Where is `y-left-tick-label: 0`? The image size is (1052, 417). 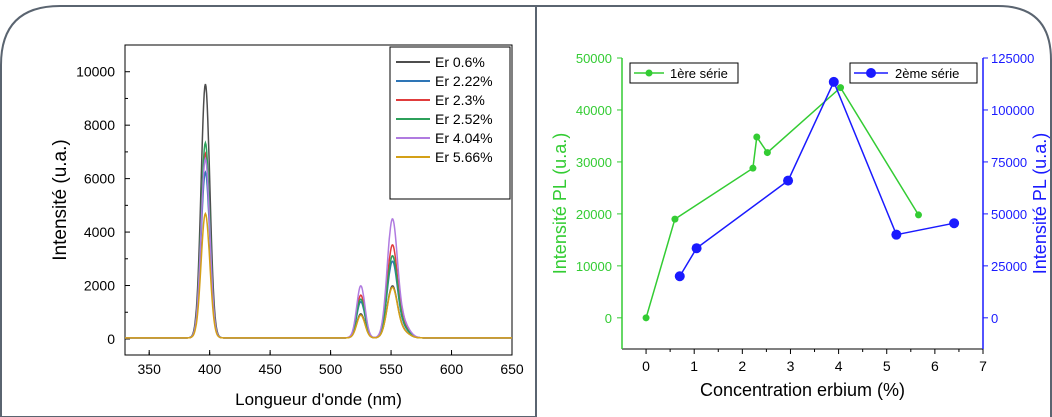 y-left-tick-label: 0 is located at coordinates (608, 318).